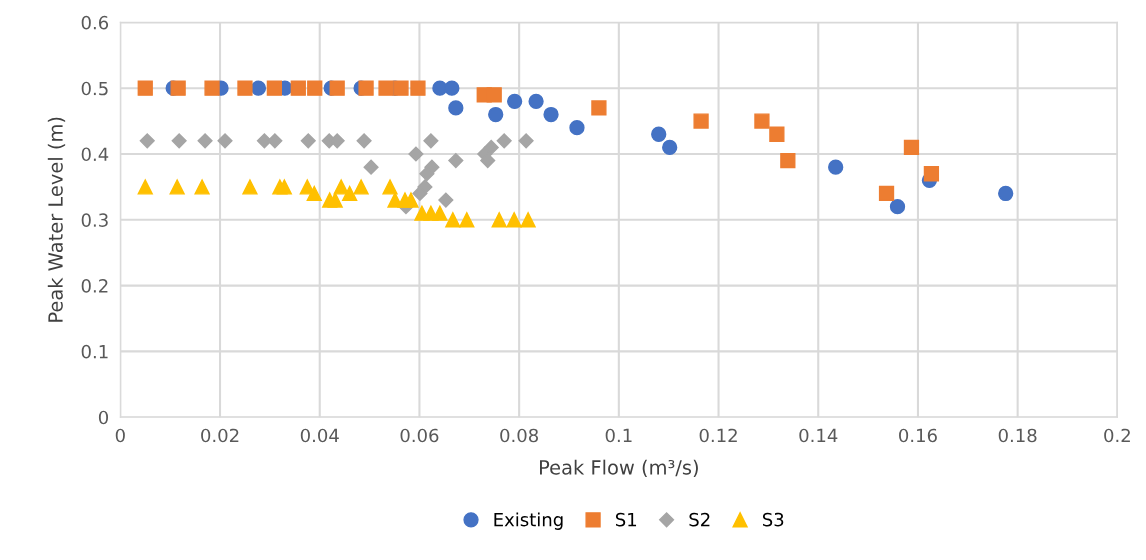  I want to click on y-tick-label: 0.2, so click(94, 286).